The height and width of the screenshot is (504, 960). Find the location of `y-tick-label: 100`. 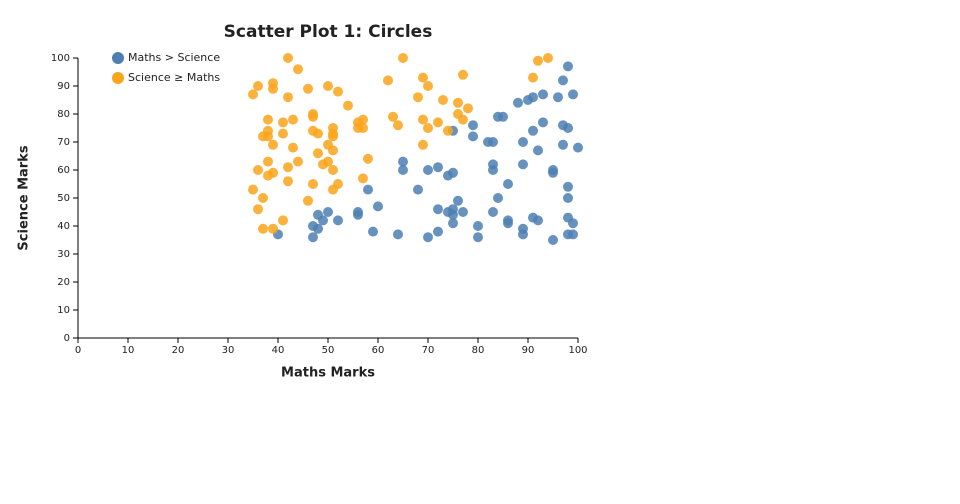

y-tick-label: 100 is located at coordinates (60, 58).